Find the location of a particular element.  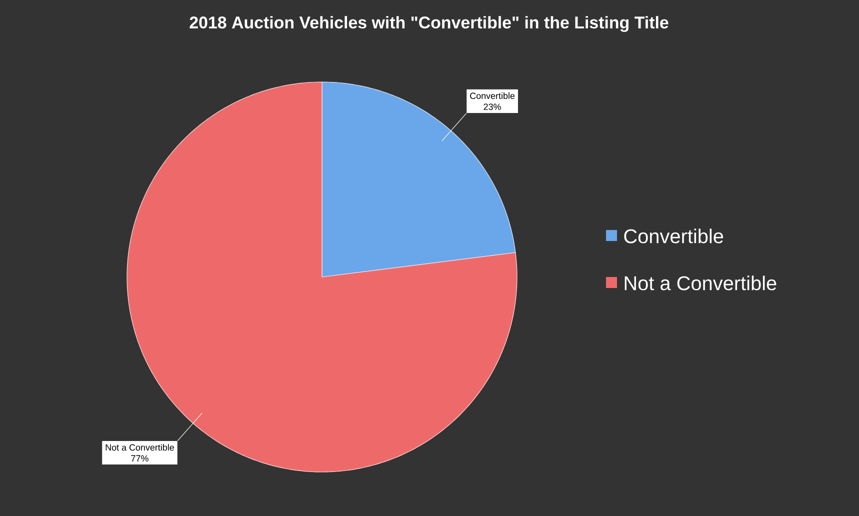

chart-title: 2018 Auction Vehicles with "Convertible" in the Listing Title is located at coordinates (429, 24).